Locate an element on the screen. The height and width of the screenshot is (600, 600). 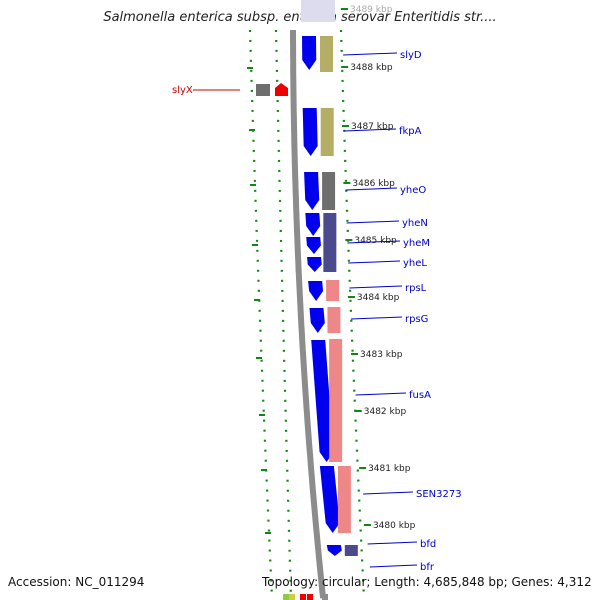
gene-label: SEN3273 is located at coordinates (439, 494).